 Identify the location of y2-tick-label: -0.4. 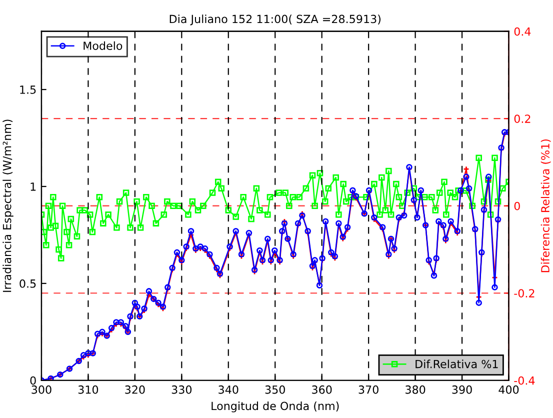
(524, 380).